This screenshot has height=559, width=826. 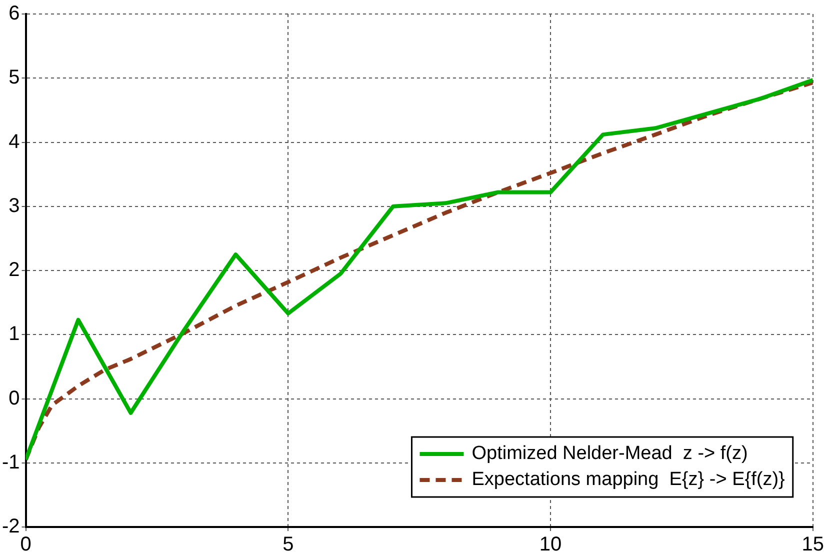 I want to click on y-tick-label: 3, so click(x=14, y=205).